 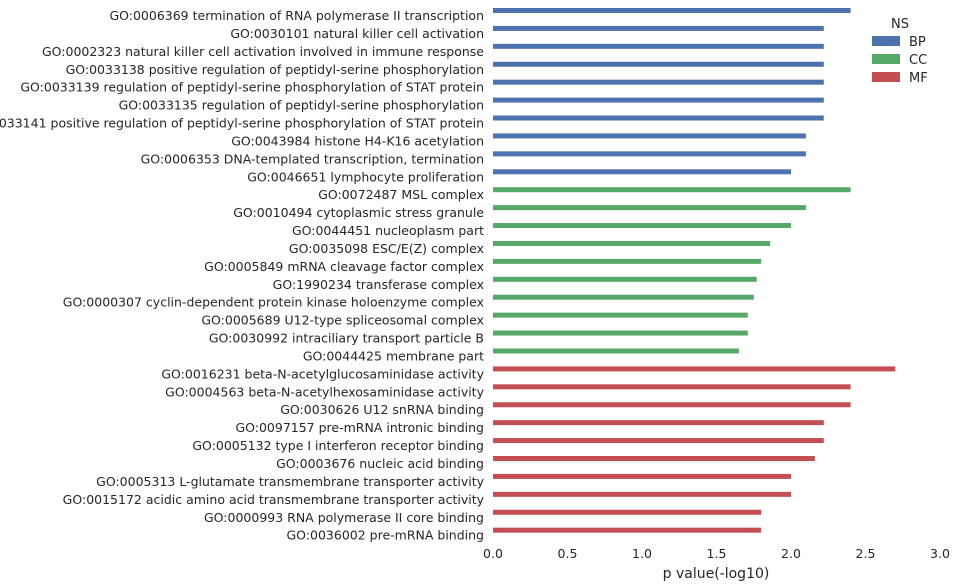 What do you see at coordinates (866, 553) in the screenshot?
I see `x-tick-label: 2.5` at bounding box center [866, 553].